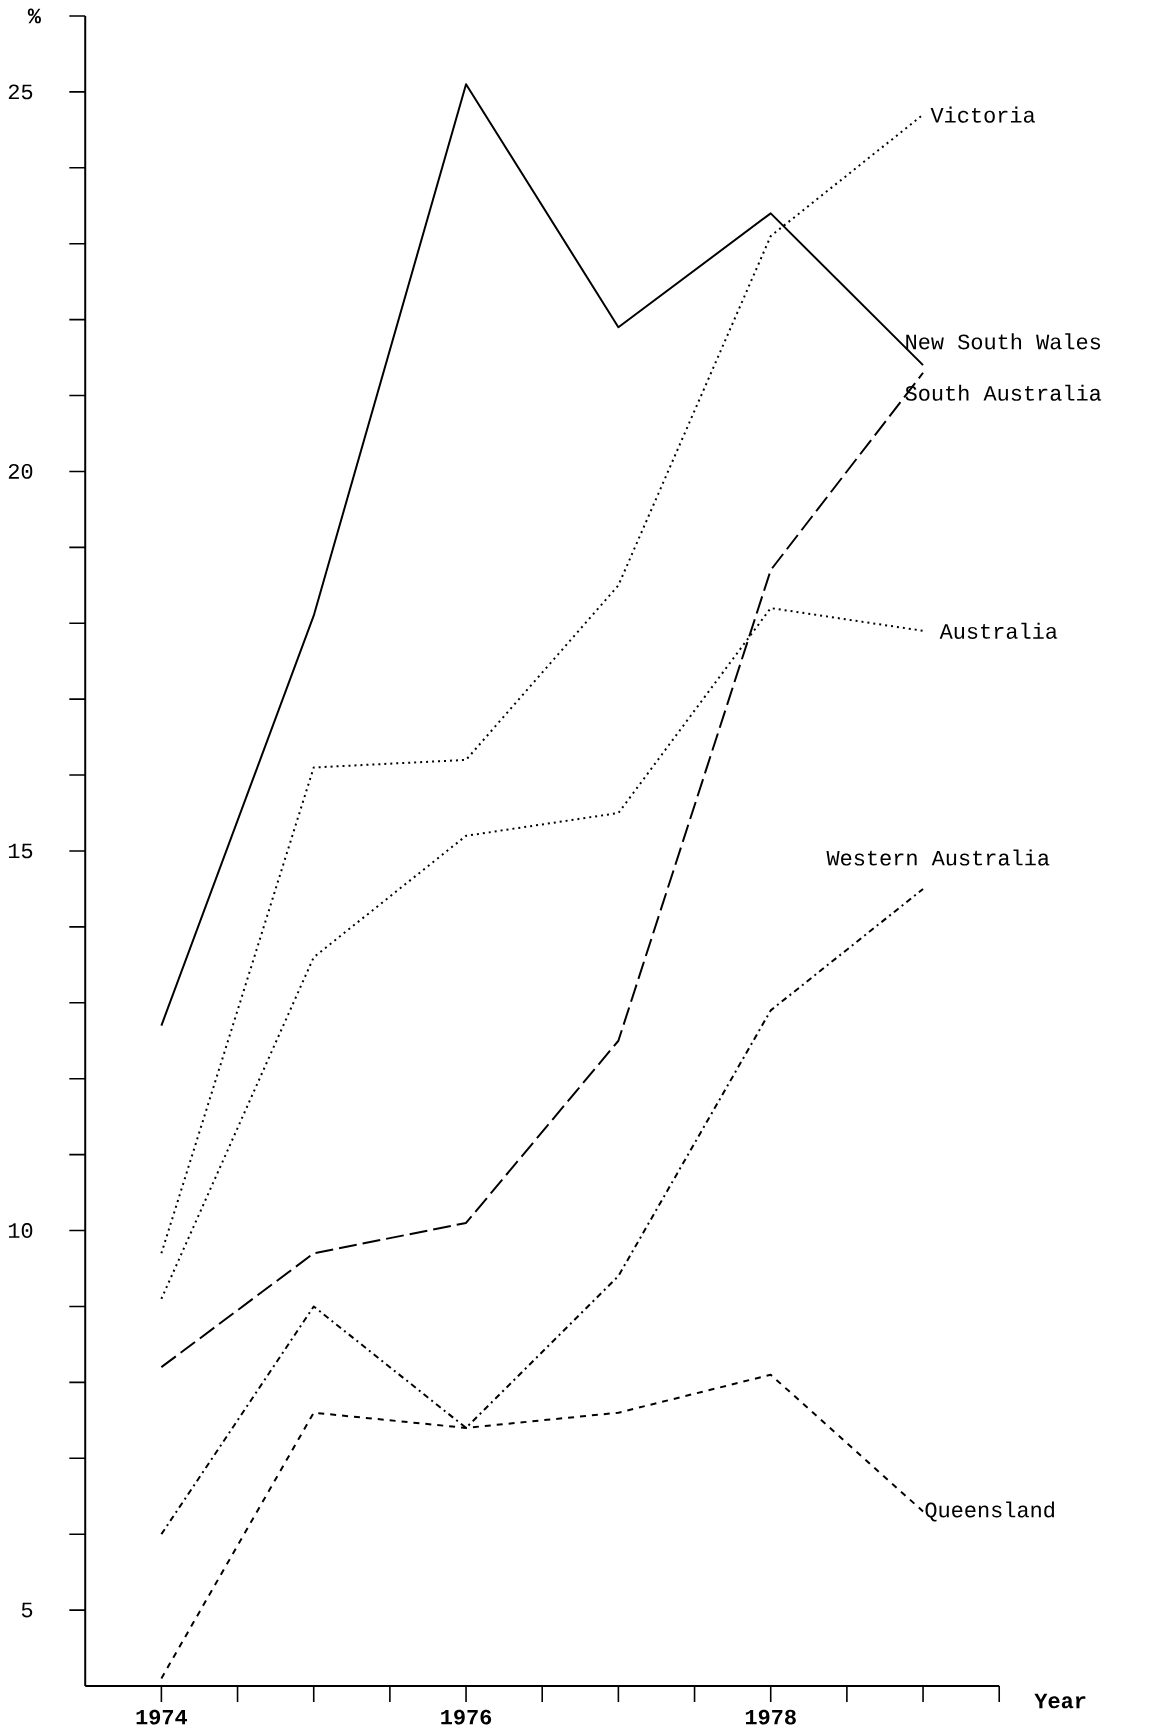 The height and width of the screenshot is (1736, 1156). I want to click on series-label: Western Australia, so click(938, 857).